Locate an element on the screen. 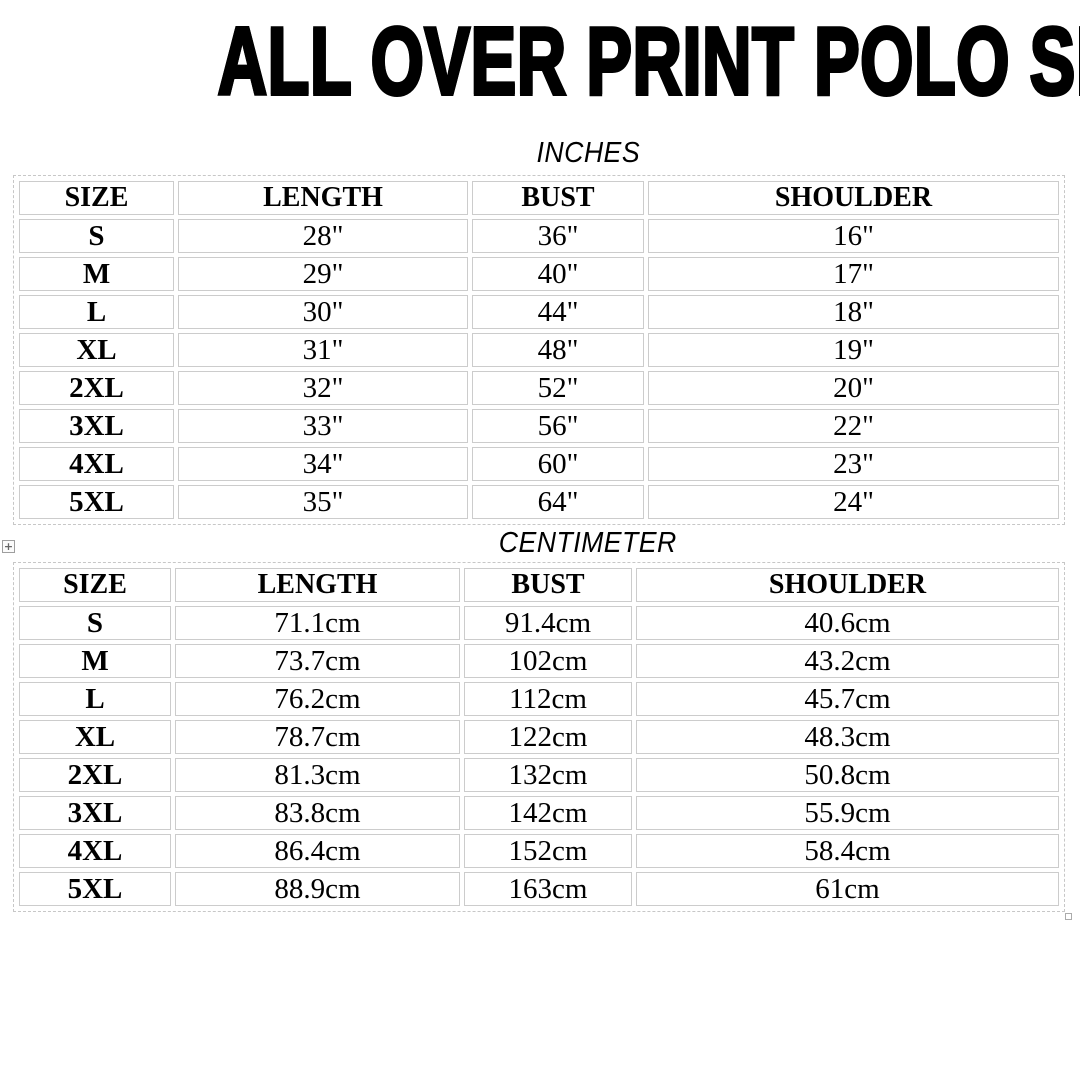 Image resolution: width=1080 pixels, height=1080 pixels. table-move-handle-icon: + is located at coordinates (8, 546).